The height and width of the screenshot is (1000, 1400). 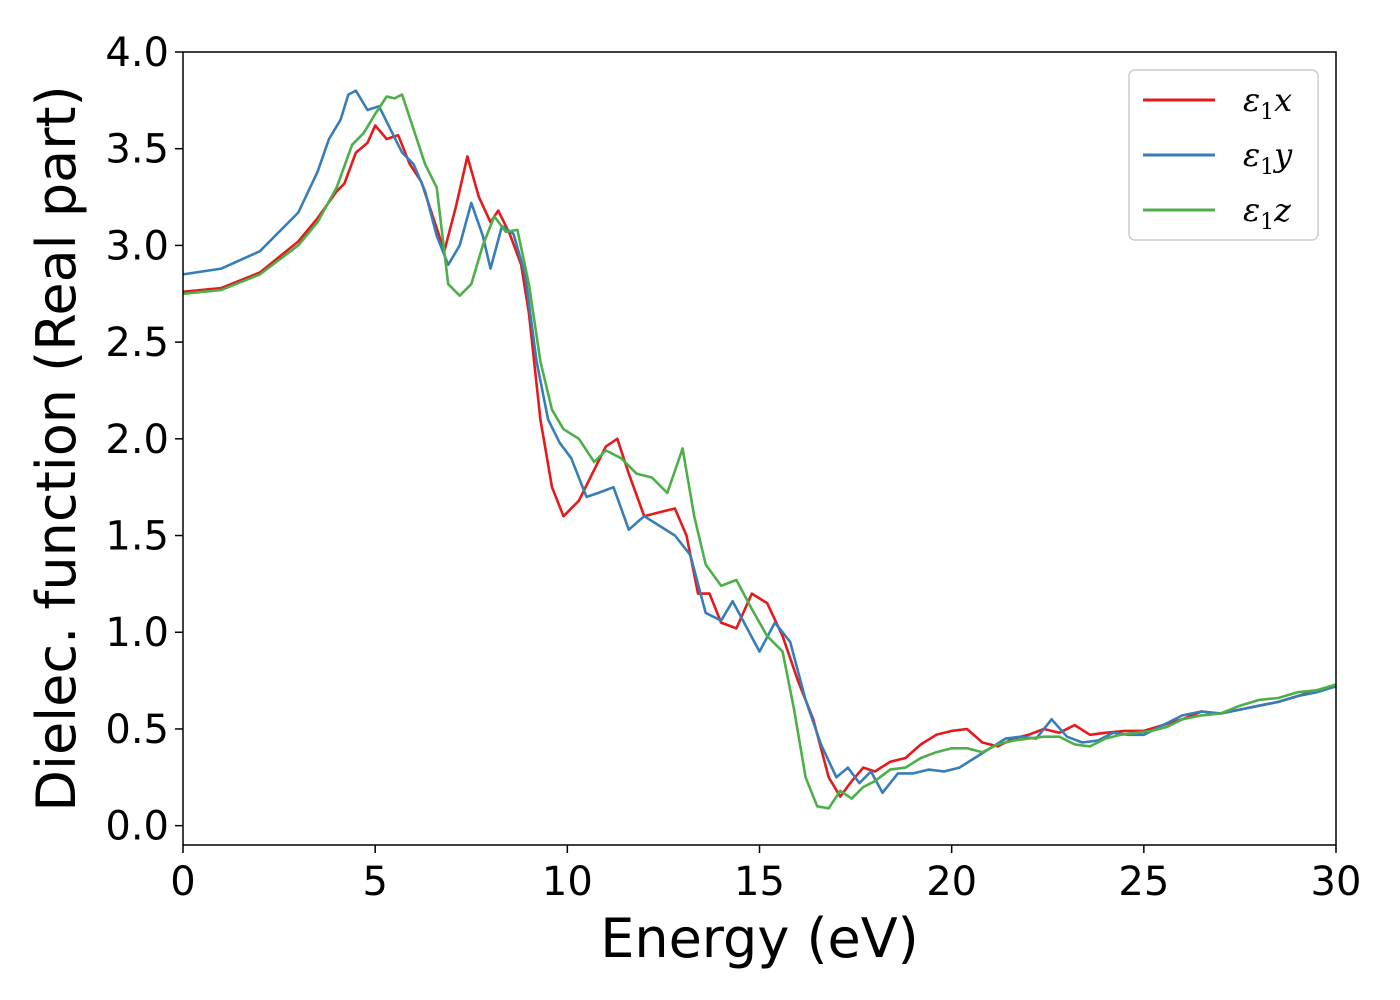 I want to click on x-tick-label: 25, so click(x=1143, y=882).